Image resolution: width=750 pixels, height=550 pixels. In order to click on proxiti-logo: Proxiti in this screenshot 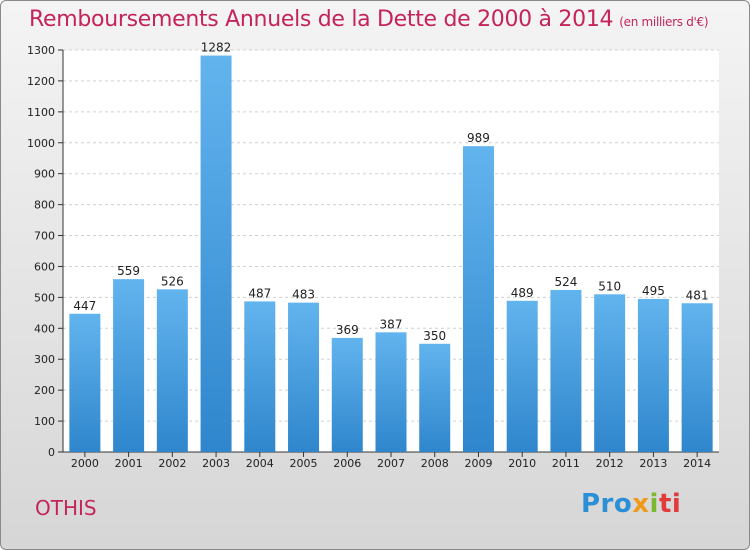, I will do `click(631, 504)`.